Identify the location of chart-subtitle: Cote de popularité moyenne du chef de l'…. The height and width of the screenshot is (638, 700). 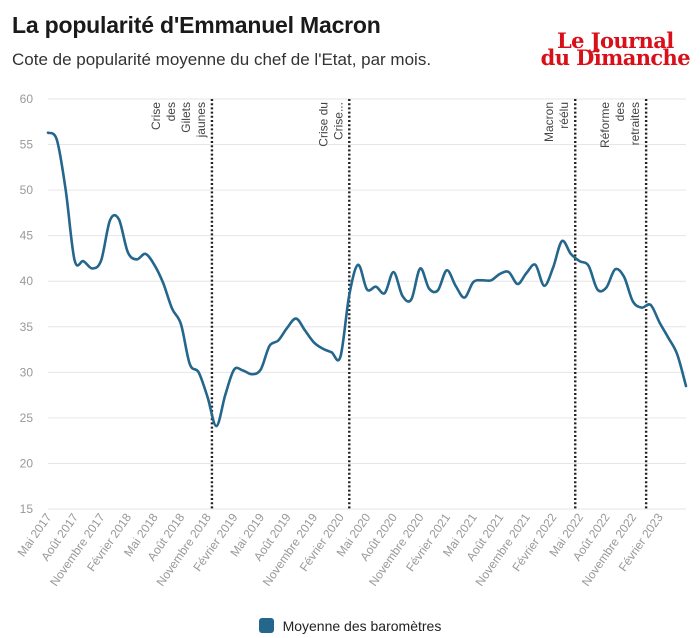
(222, 59).